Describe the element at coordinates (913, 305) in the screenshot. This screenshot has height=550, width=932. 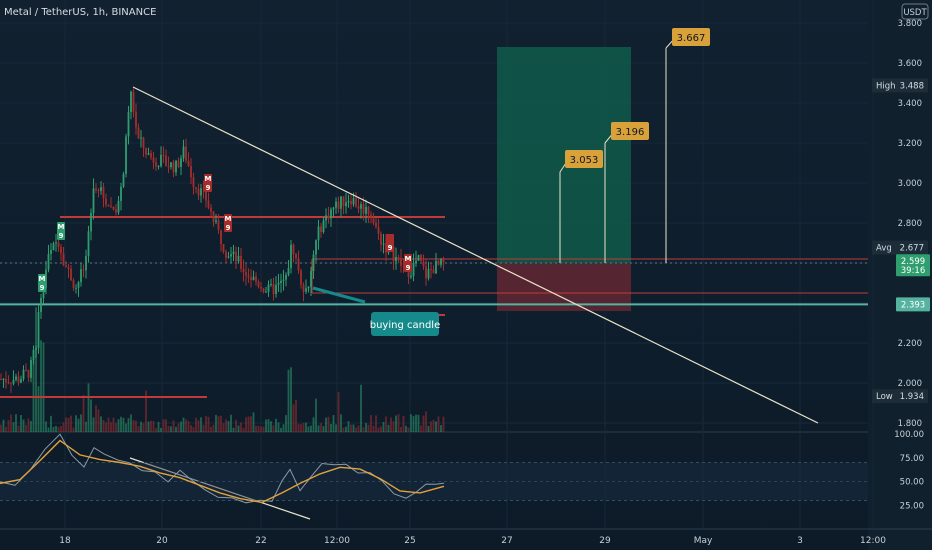
I see `level-price-value: 2.393` at that location.